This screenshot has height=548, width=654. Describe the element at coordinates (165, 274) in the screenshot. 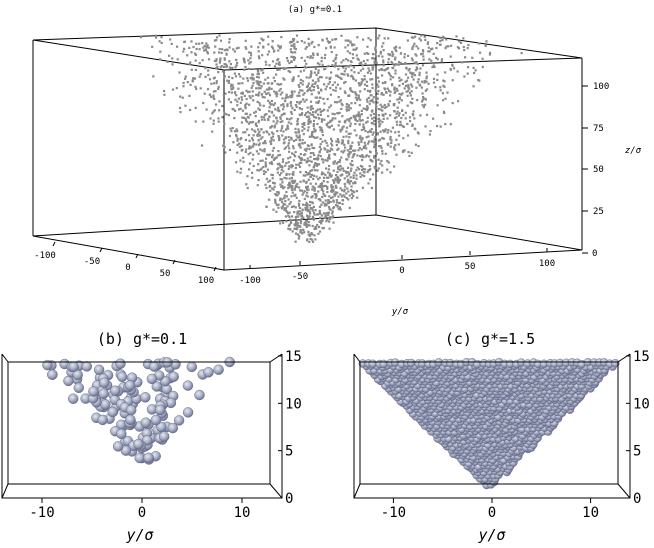

I see `panel-a-x-tick: 50` at that location.